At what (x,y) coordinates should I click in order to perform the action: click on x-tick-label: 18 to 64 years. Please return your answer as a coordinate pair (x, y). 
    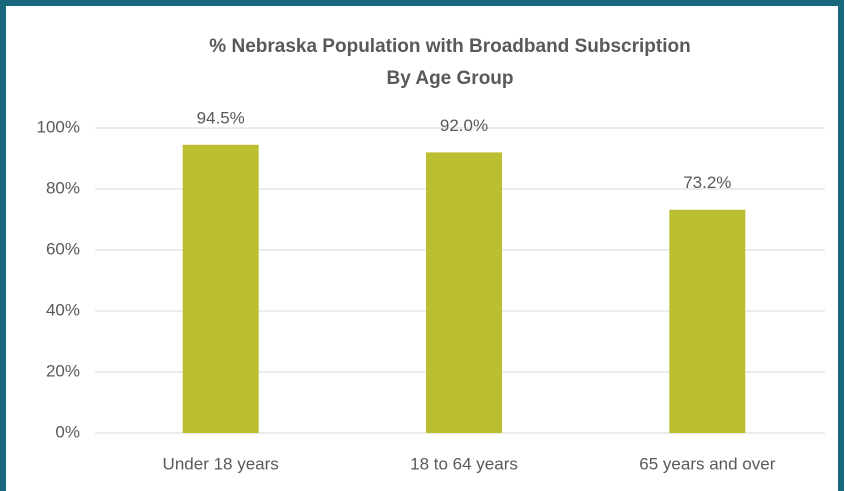
    Looking at the image, I should click on (464, 463).